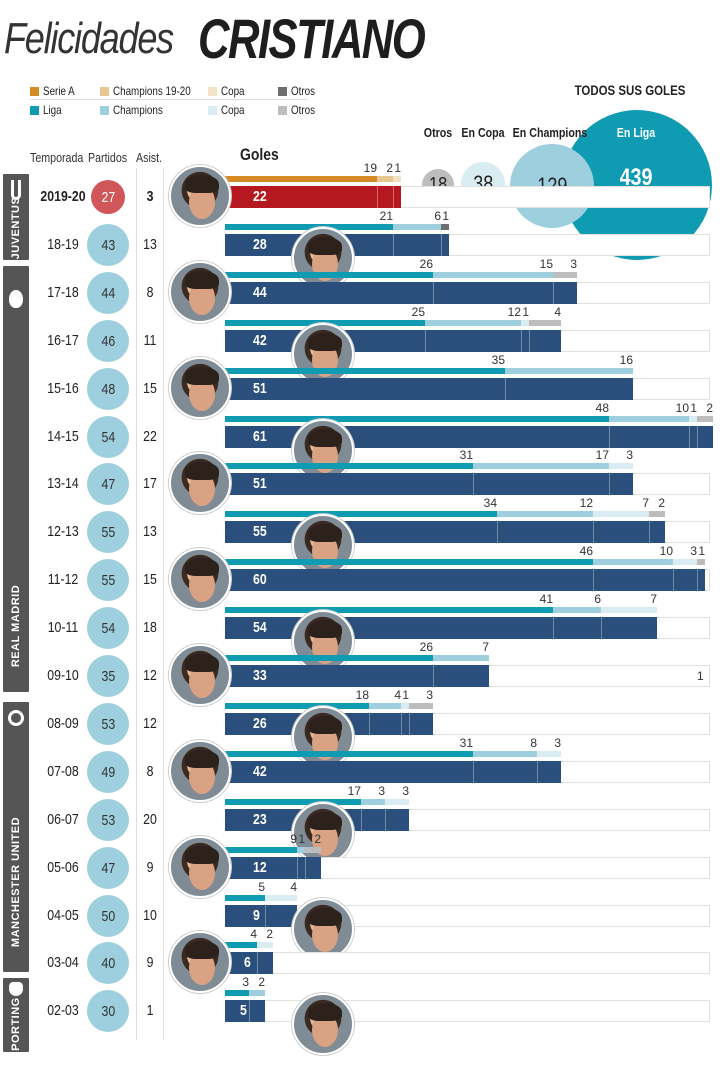 The width and height of the screenshot is (720, 1081). Describe the element at coordinates (150, 675) in the screenshot. I see `asist-value: 12` at that location.